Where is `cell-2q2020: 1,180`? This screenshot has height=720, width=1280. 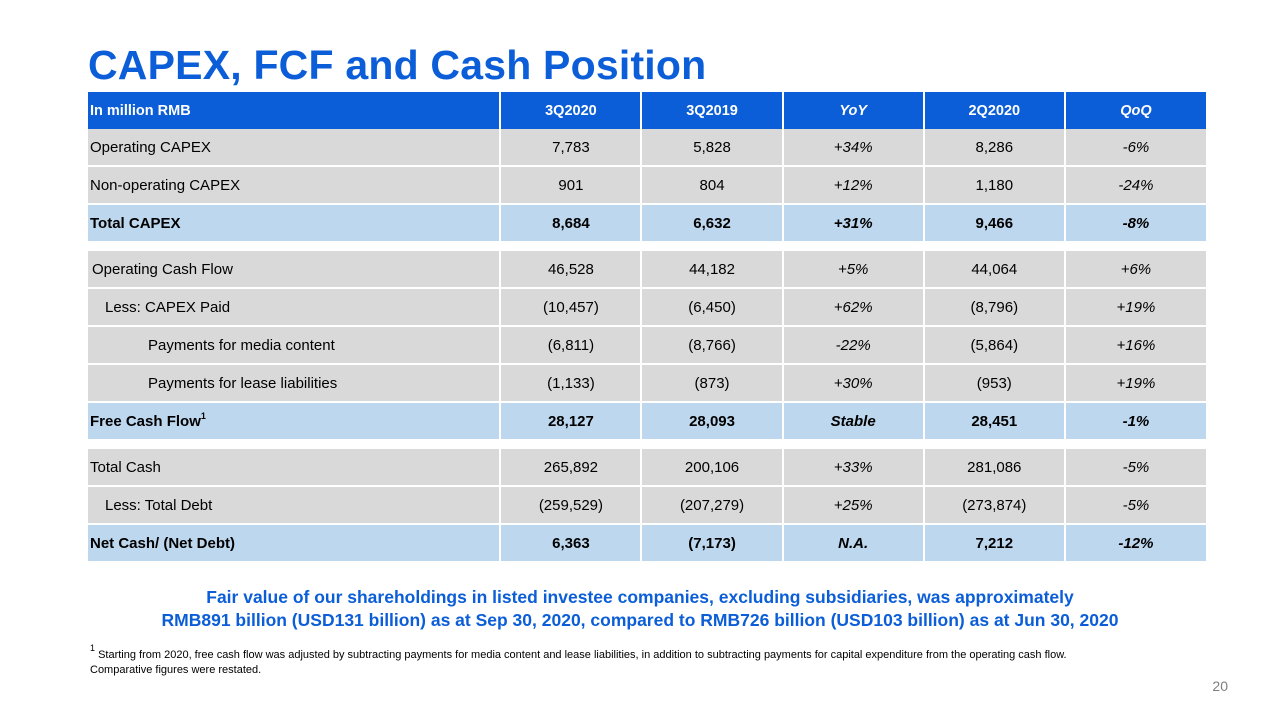 cell-2q2020: 1,180 is located at coordinates (994, 185).